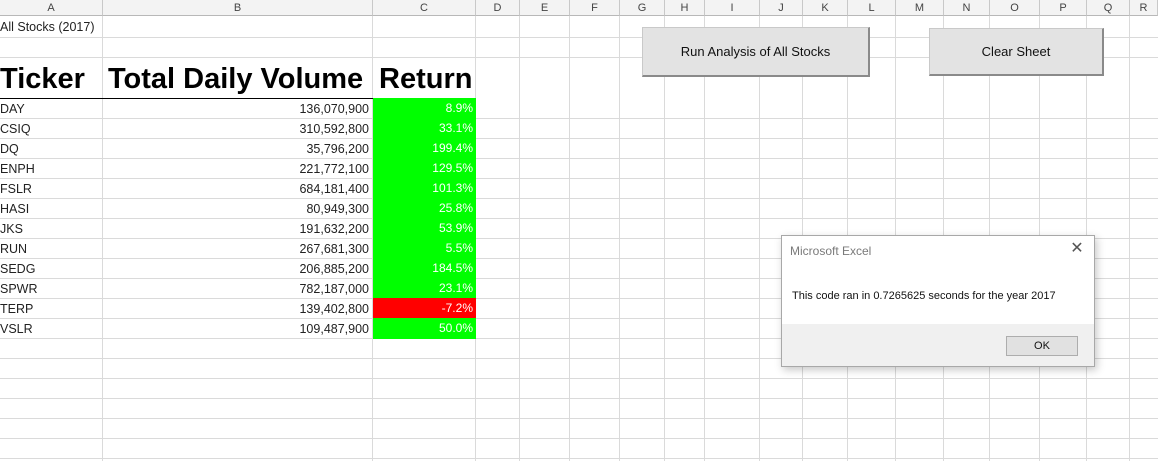 This screenshot has width=1158, height=461. I want to click on header-ticker: Ticker, so click(42, 79).